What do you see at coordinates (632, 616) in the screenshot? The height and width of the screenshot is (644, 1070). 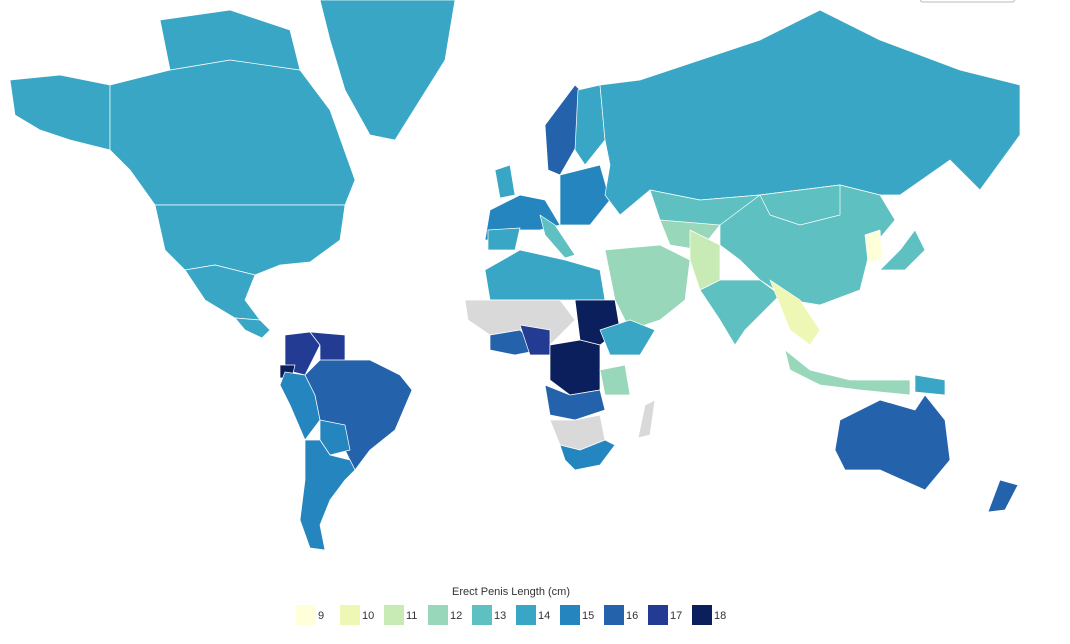 I see `legend-label: 16` at bounding box center [632, 616].